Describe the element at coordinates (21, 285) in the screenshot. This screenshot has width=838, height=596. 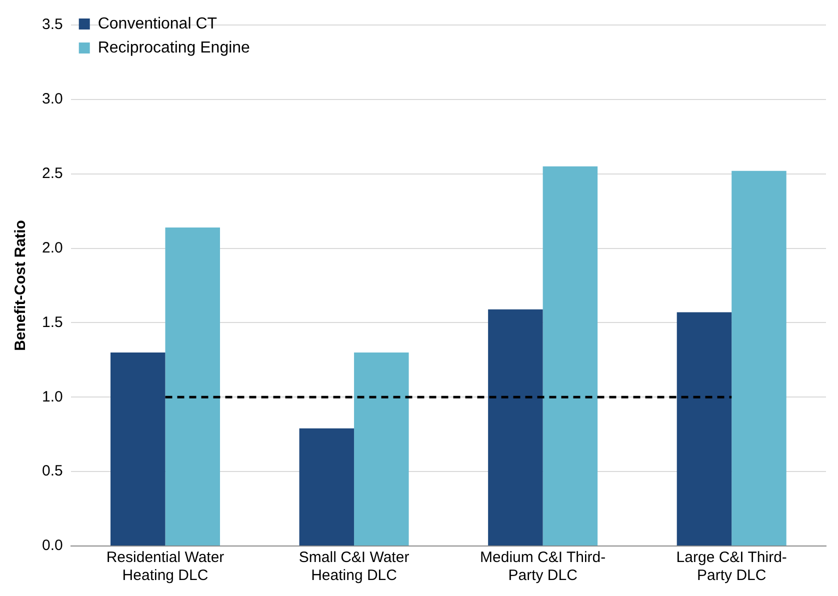
I see `y-axis-title: Benefit-Cost Ratio` at that location.